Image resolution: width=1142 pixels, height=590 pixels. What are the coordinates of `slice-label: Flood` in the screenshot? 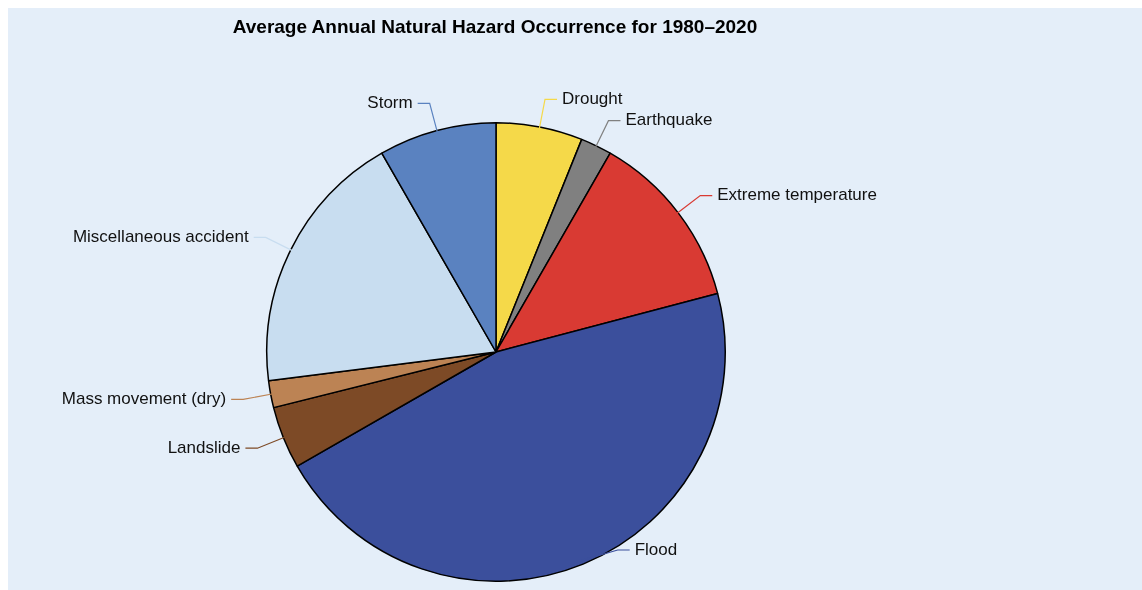 It's located at (656, 549).